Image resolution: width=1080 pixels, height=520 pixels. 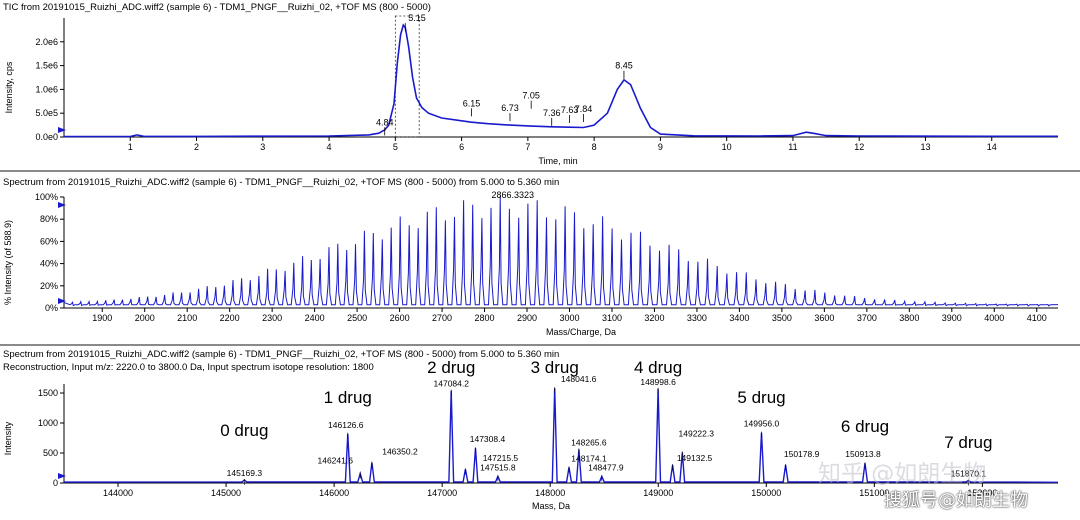 I want to click on mz-x-tick-label: 2300, so click(x=272, y=318).